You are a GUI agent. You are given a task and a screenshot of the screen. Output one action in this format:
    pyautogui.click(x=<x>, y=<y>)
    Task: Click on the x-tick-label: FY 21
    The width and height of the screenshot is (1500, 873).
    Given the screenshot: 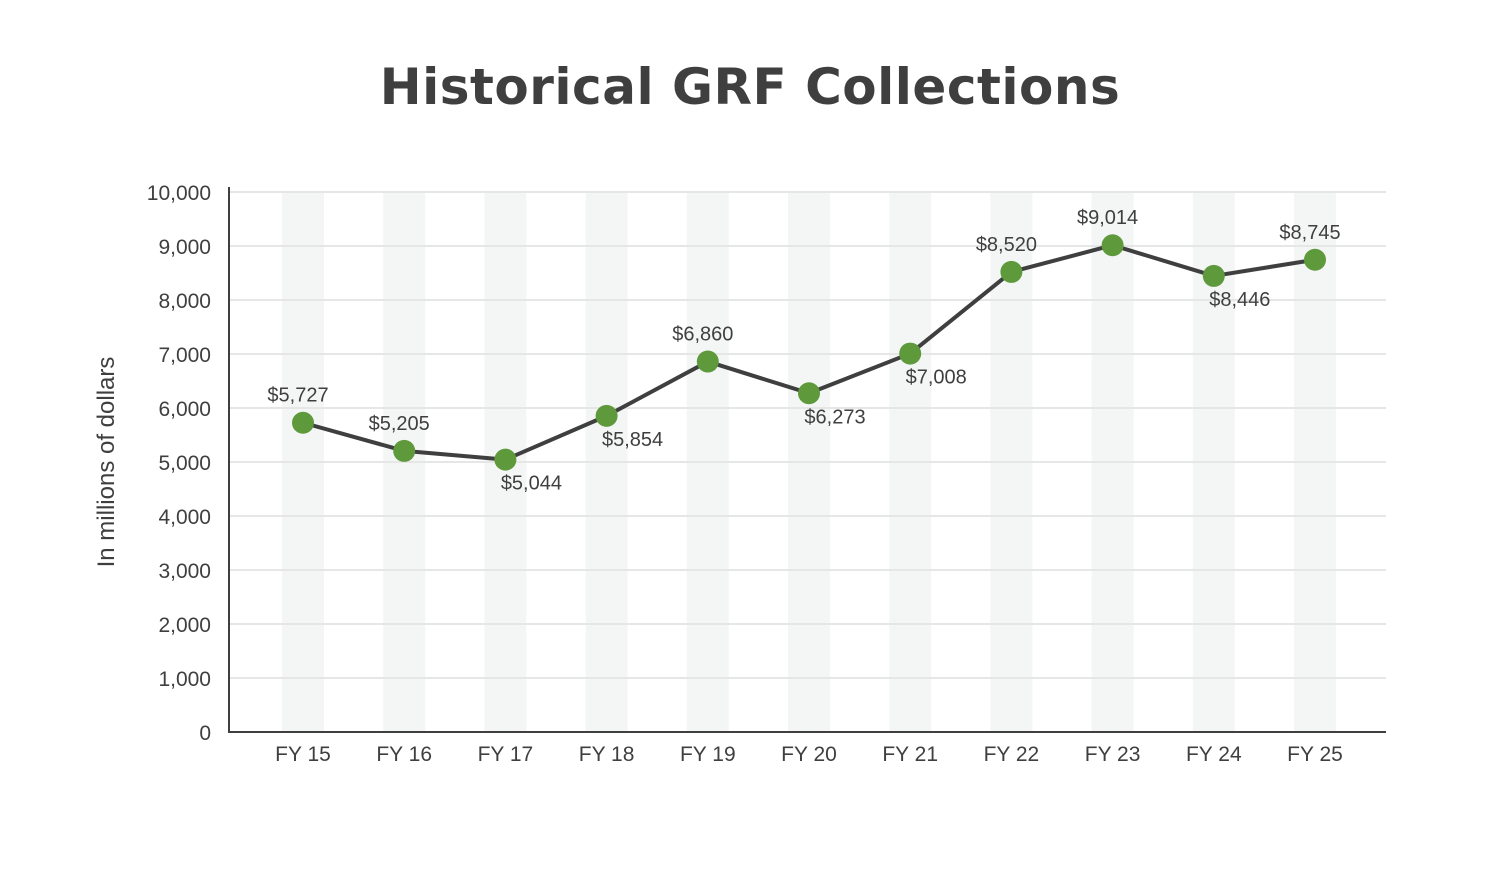 What is the action you would take?
    pyautogui.click(x=910, y=754)
    